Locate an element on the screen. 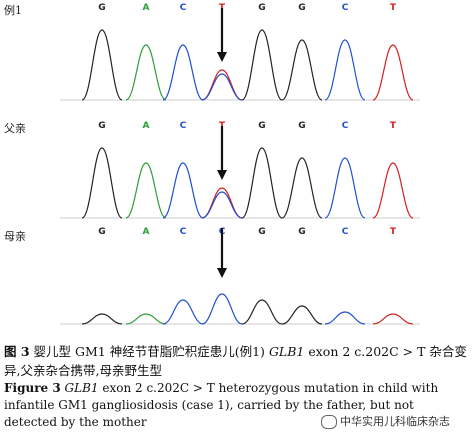 The image size is (473, 441). panel-label: 母亲 is located at coordinates (15, 236).